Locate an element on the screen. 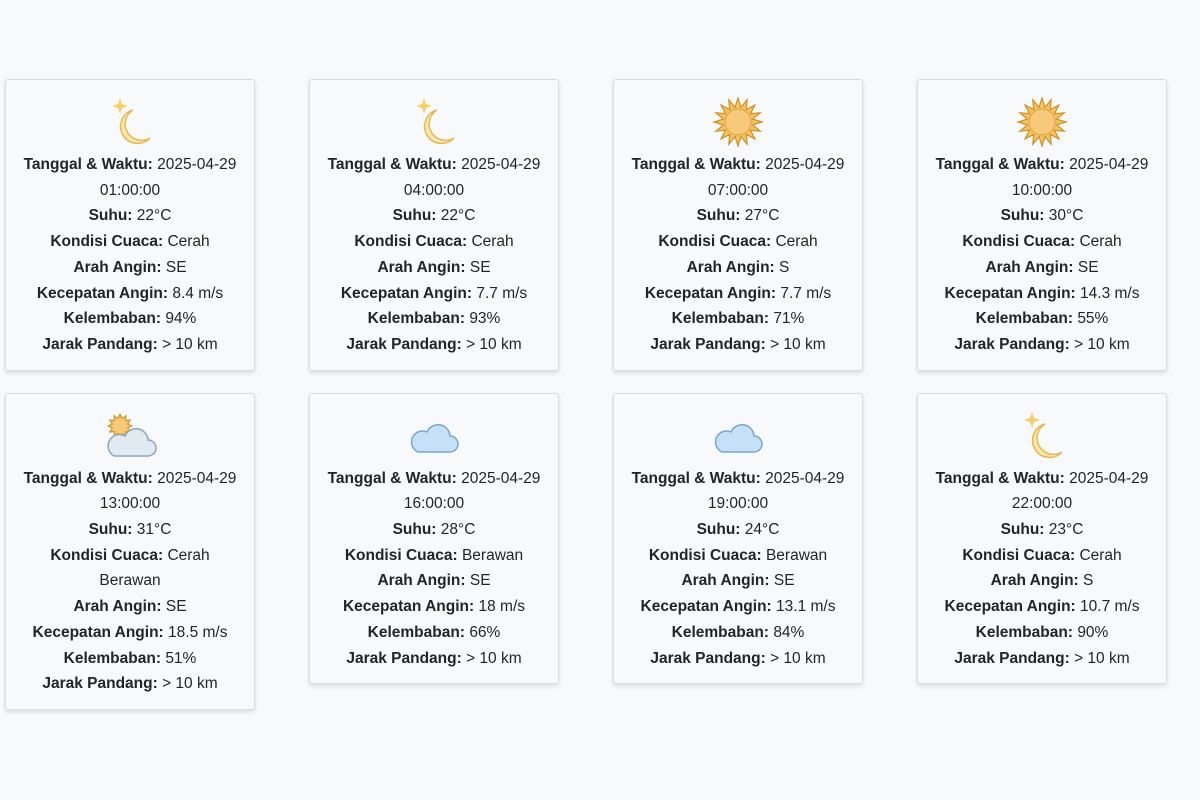 Image resolution: width=1200 pixels, height=800 pixels. field-value: 31°C is located at coordinates (154, 530).